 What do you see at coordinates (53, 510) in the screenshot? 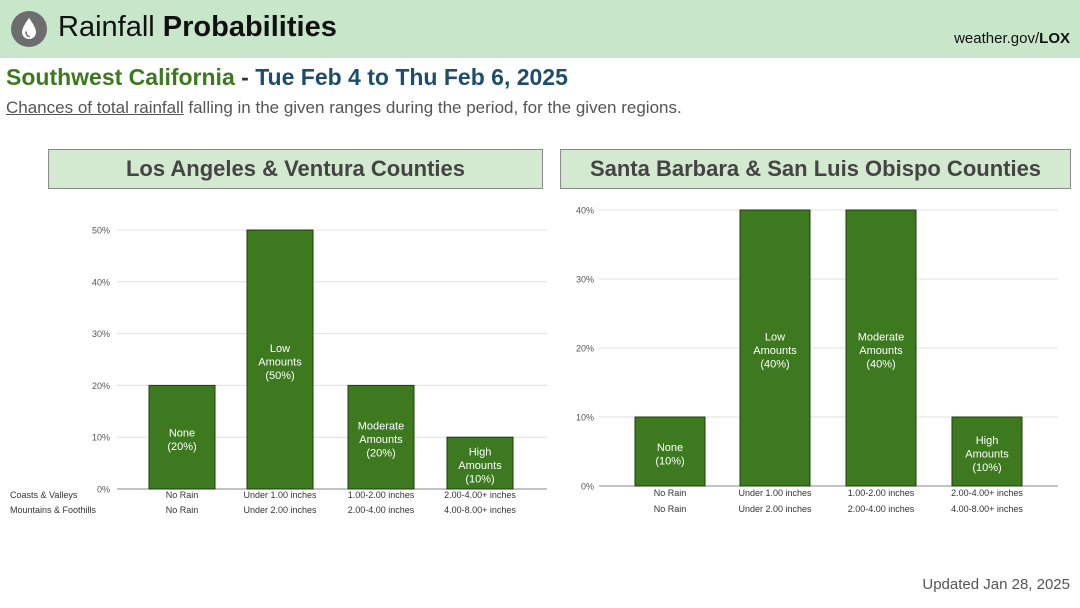
I see `row-label: Mountains & Foothills` at bounding box center [53, 510].